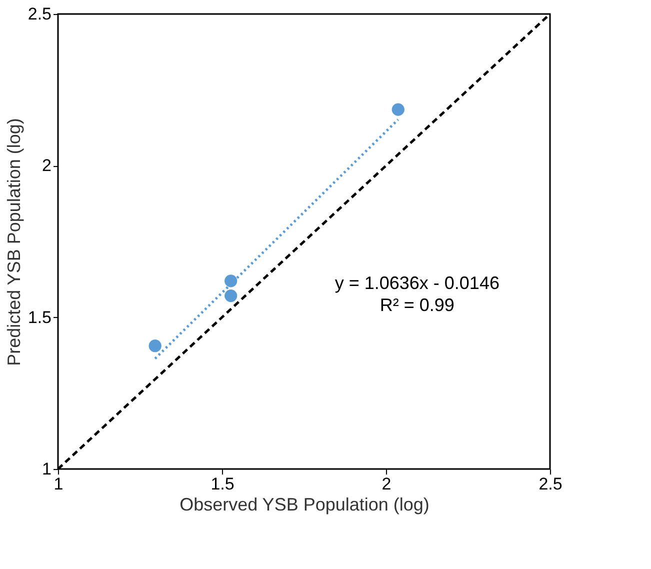  Describe the element at coordinates (47, 469) in the screenshot. I see `y-tick-label: 1` at that location.